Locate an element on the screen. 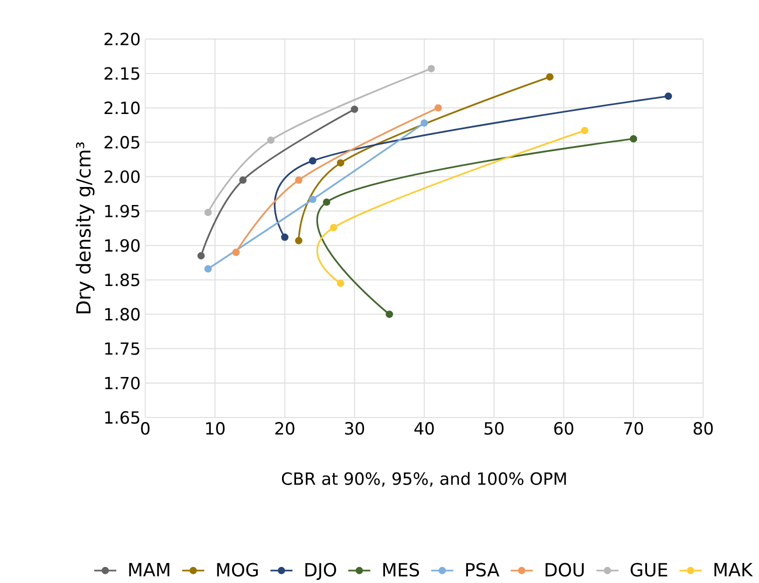 The image size is (759, 583). x-tick-label: 30 is located at coordinates (354, 428).